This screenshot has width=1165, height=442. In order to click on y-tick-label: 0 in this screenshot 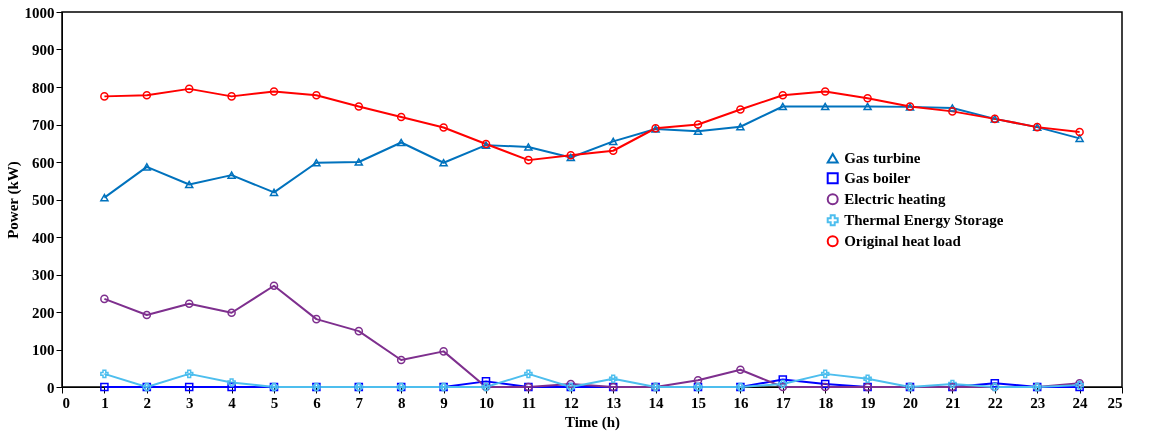, I will do `click(51, 387)`.